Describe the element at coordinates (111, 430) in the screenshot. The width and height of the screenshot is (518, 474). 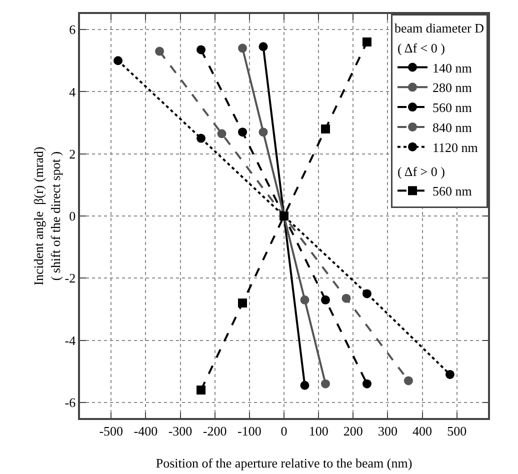
I see `x-tick-label: -500` at that location.